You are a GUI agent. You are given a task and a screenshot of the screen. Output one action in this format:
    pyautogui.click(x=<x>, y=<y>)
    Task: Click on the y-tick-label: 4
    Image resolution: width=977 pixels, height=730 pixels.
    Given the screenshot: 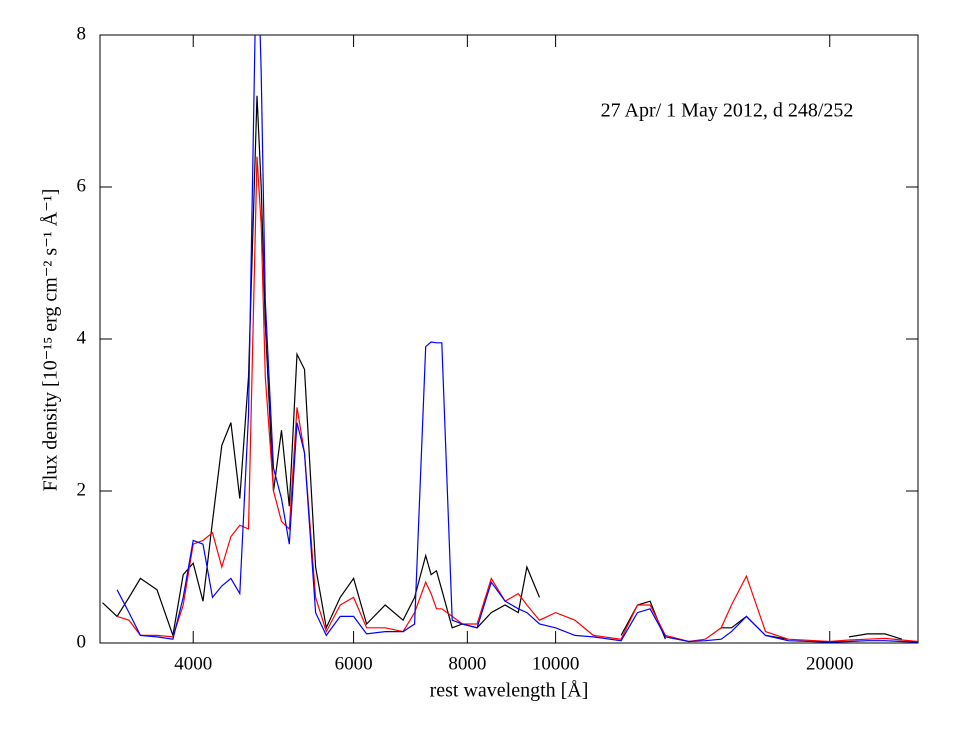 What is the action you would take?
    pyautogui.click(x=82, y=337)
    